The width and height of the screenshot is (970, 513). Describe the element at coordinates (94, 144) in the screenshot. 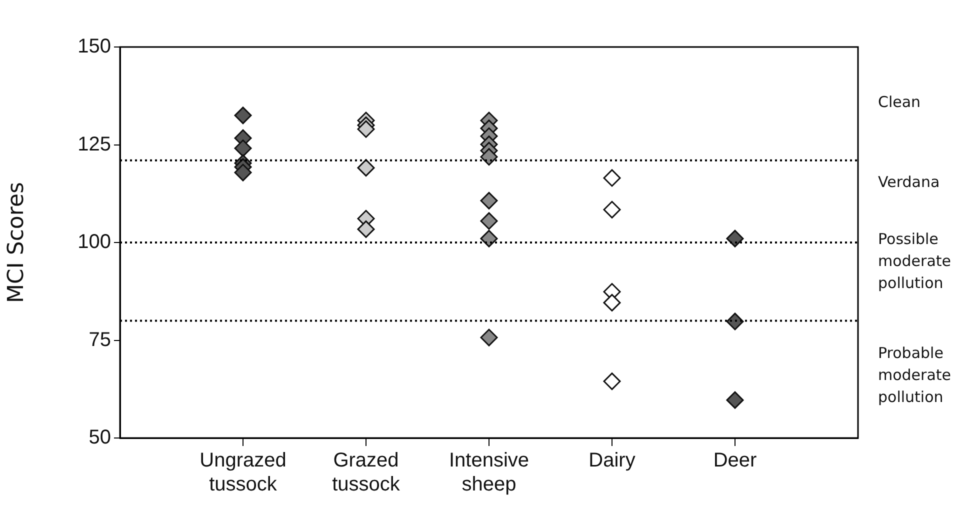

I see `y-tick-label: 125` at that location.